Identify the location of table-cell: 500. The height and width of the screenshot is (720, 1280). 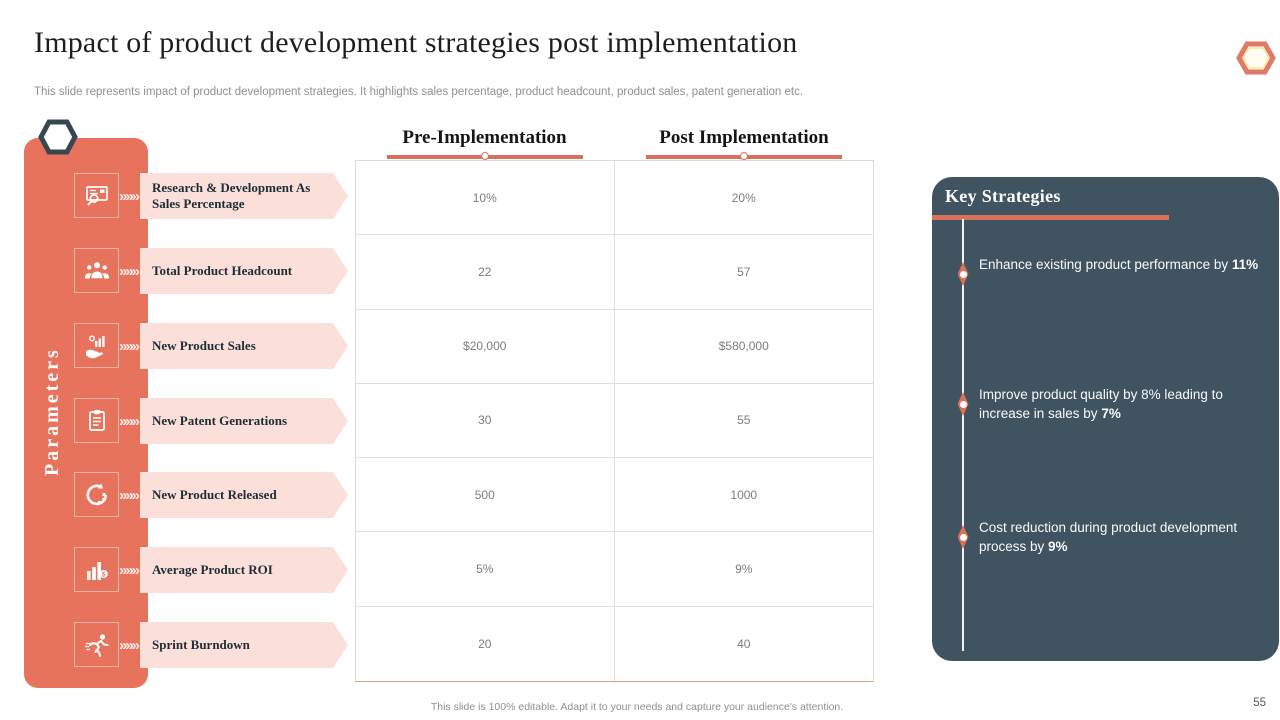
(485, 495).